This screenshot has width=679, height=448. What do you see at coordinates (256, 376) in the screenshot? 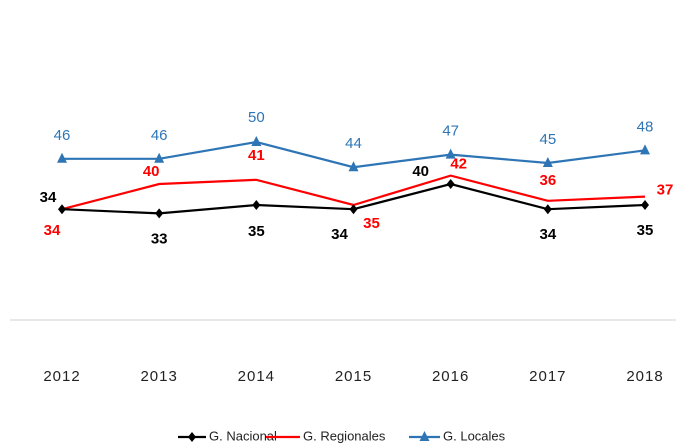
I see `x-tick-label: 2014` at bounding box center [256, 376].